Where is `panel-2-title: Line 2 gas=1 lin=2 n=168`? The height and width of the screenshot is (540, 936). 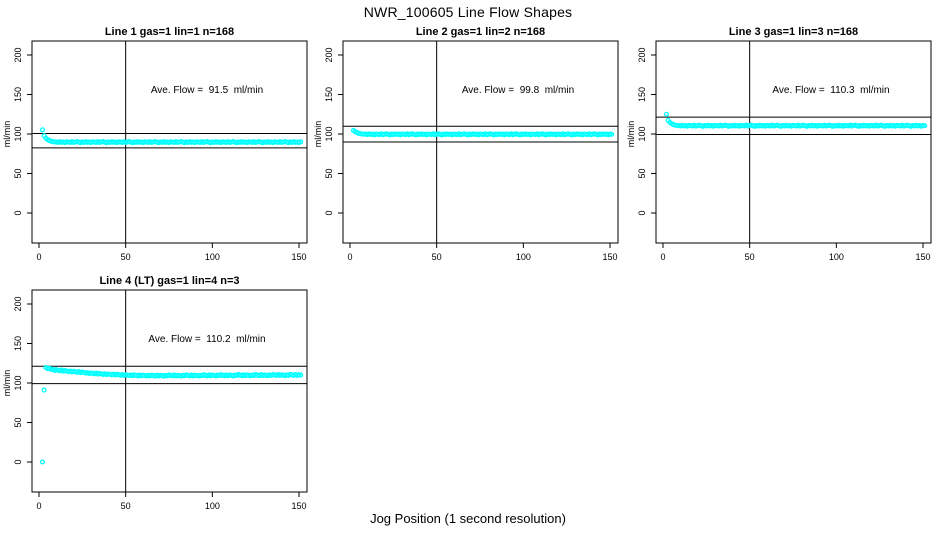 panel-2-title: Line 2 gas=1 lin=2 n=168 is located at coordinates (480, 32).